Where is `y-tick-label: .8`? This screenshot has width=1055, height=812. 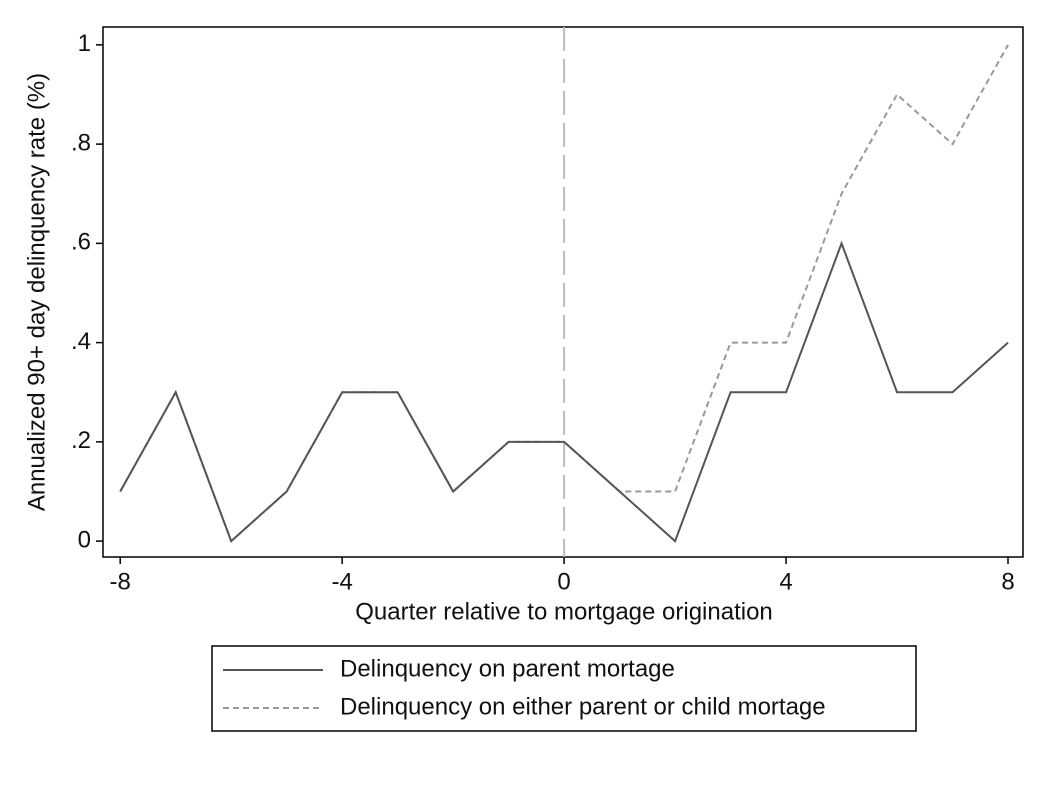 y-tick-label: .8 is located at coordinates (81, 142).